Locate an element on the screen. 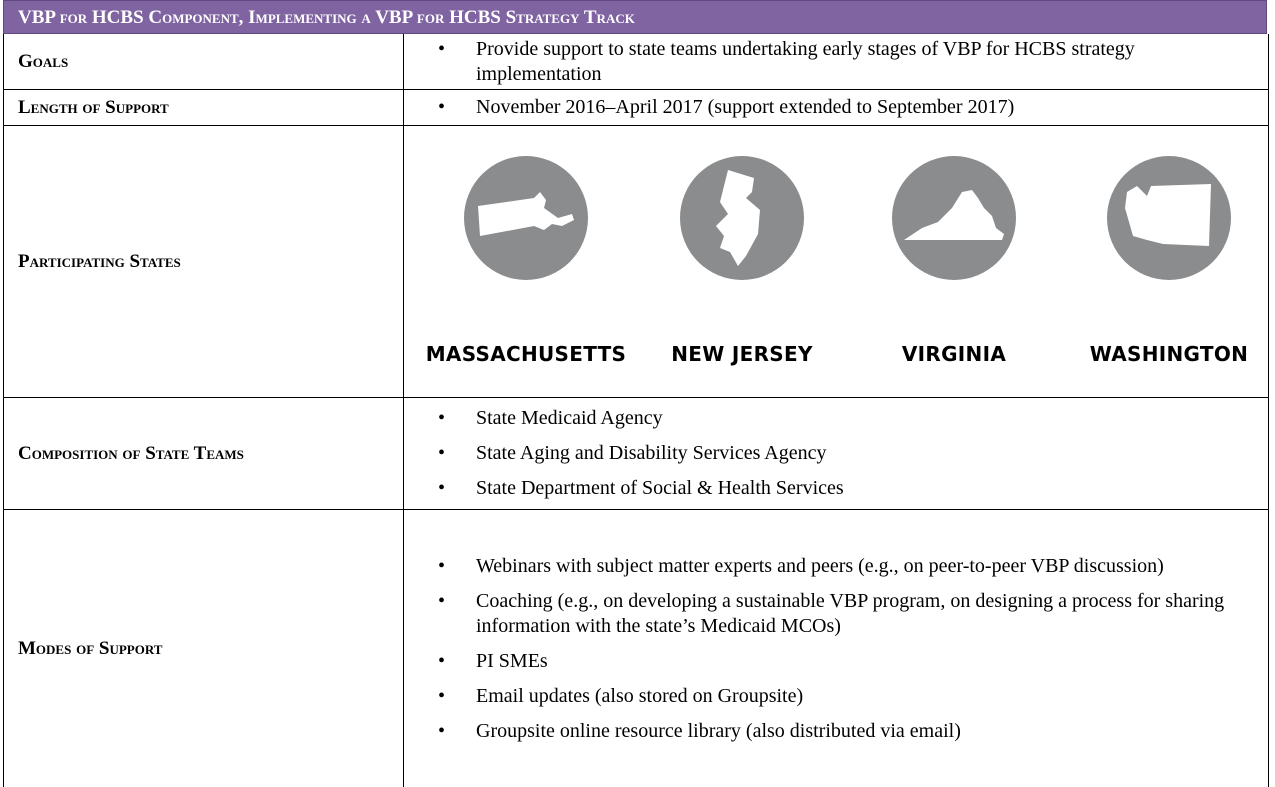 The image size is (1275, 787). state: WASHINGTON is located at coordinates (1169, 261).